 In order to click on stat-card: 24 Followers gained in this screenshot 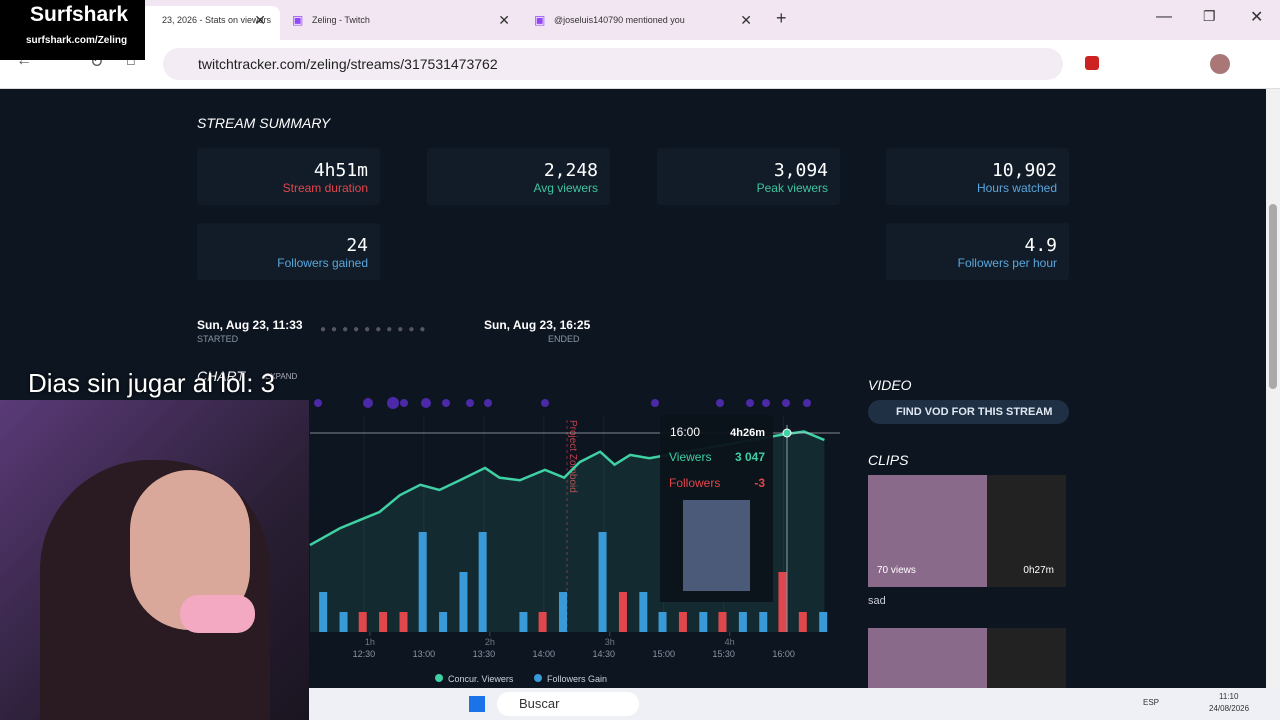, I will do `click(288, 251)`.